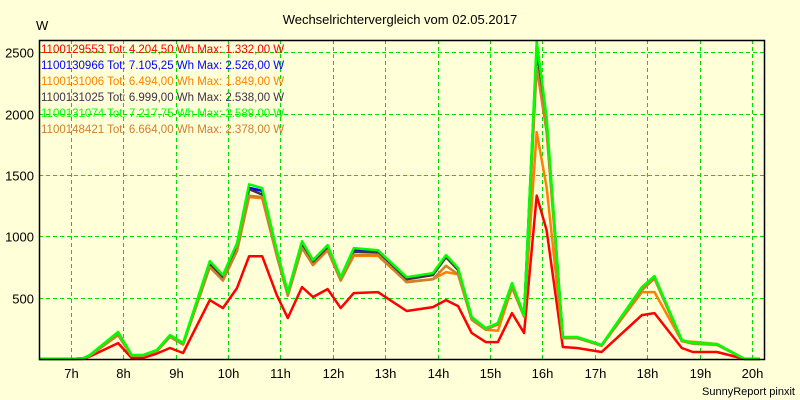  I want to click on x-tick-label: 20h, so click(753, 373).